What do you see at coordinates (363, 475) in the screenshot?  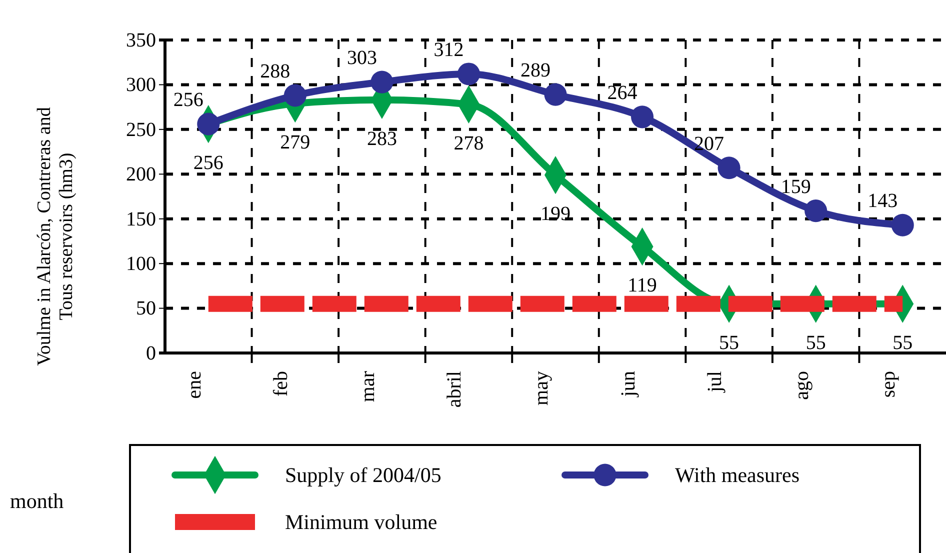 I see `legend-label: Supply of 2004/05` at bounding box center [363, 475].